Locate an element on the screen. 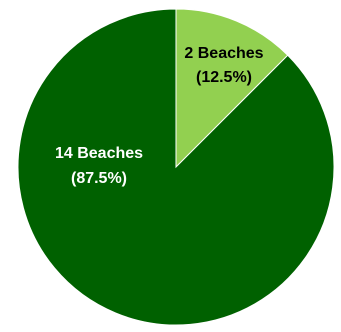 This screenshot has width=341, height=332. slice-percent-label: (87.5%) is located at coordinates (99, 178).